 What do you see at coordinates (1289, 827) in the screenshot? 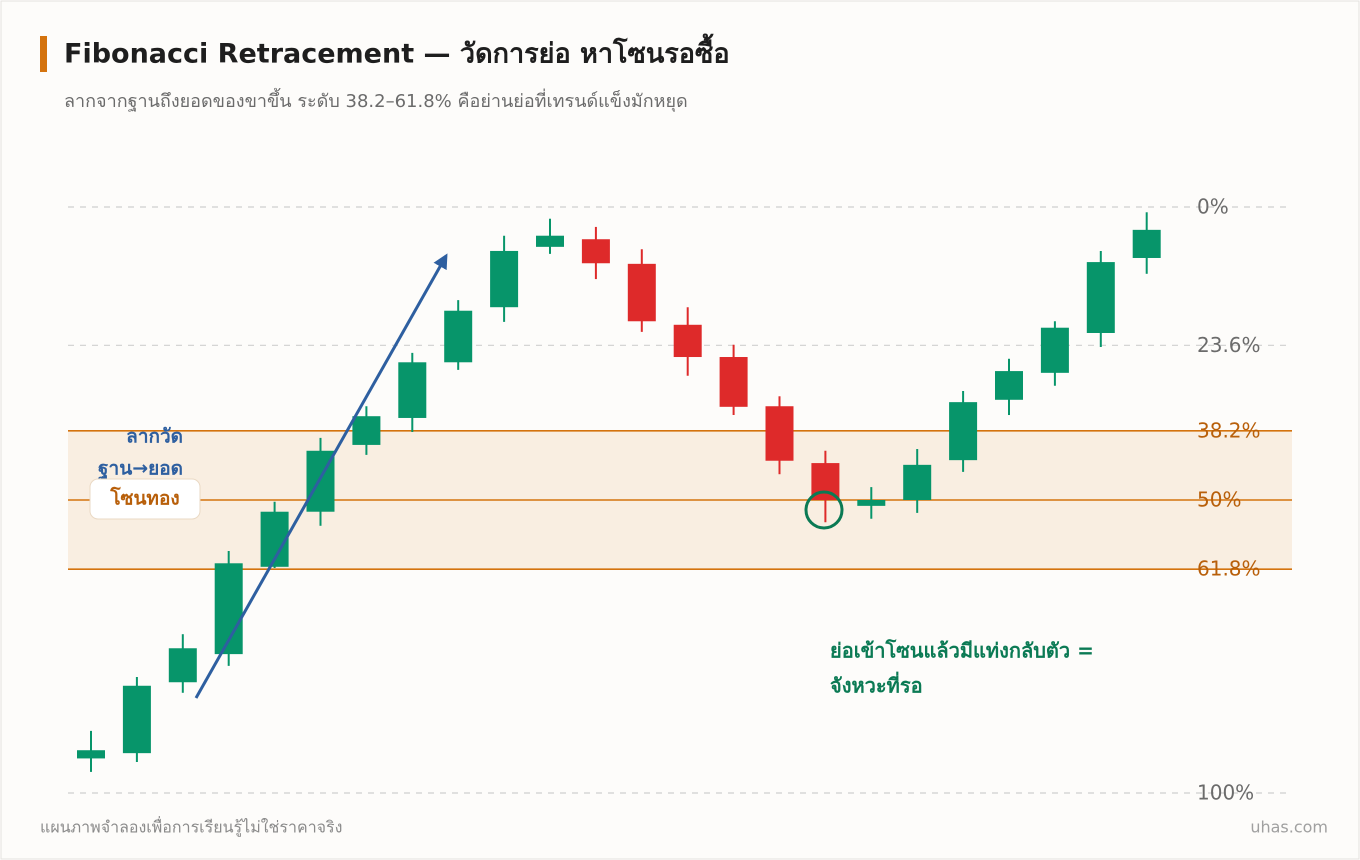
I see `source: uhas.com` at bounding box center [1289, 827].